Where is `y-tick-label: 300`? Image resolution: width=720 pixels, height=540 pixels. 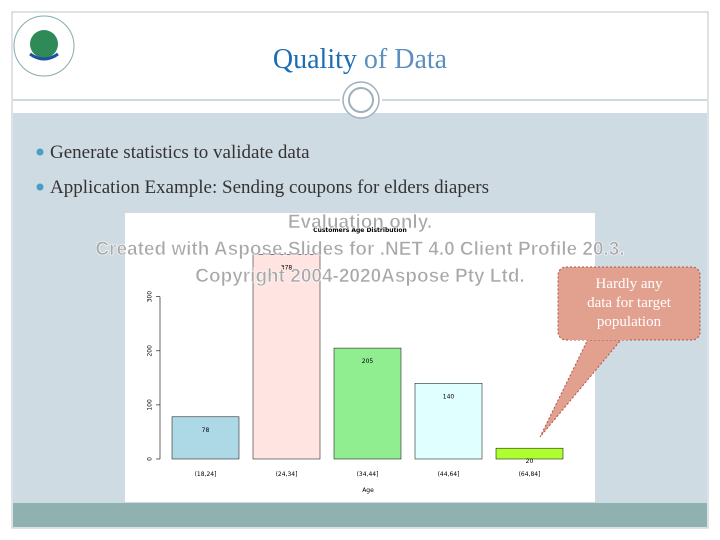 y-tick-label: 300 is located at coordinates (150, 297).